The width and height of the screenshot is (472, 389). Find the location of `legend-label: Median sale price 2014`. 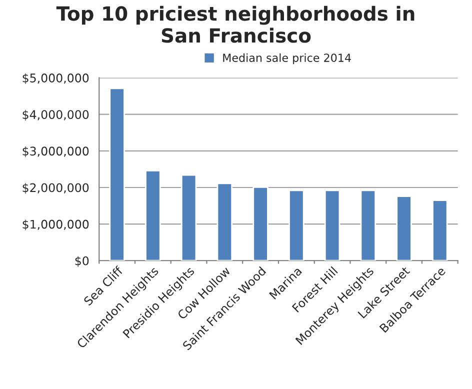

legend-label: Median sale price 2014 is located at coordinates (287, 58).